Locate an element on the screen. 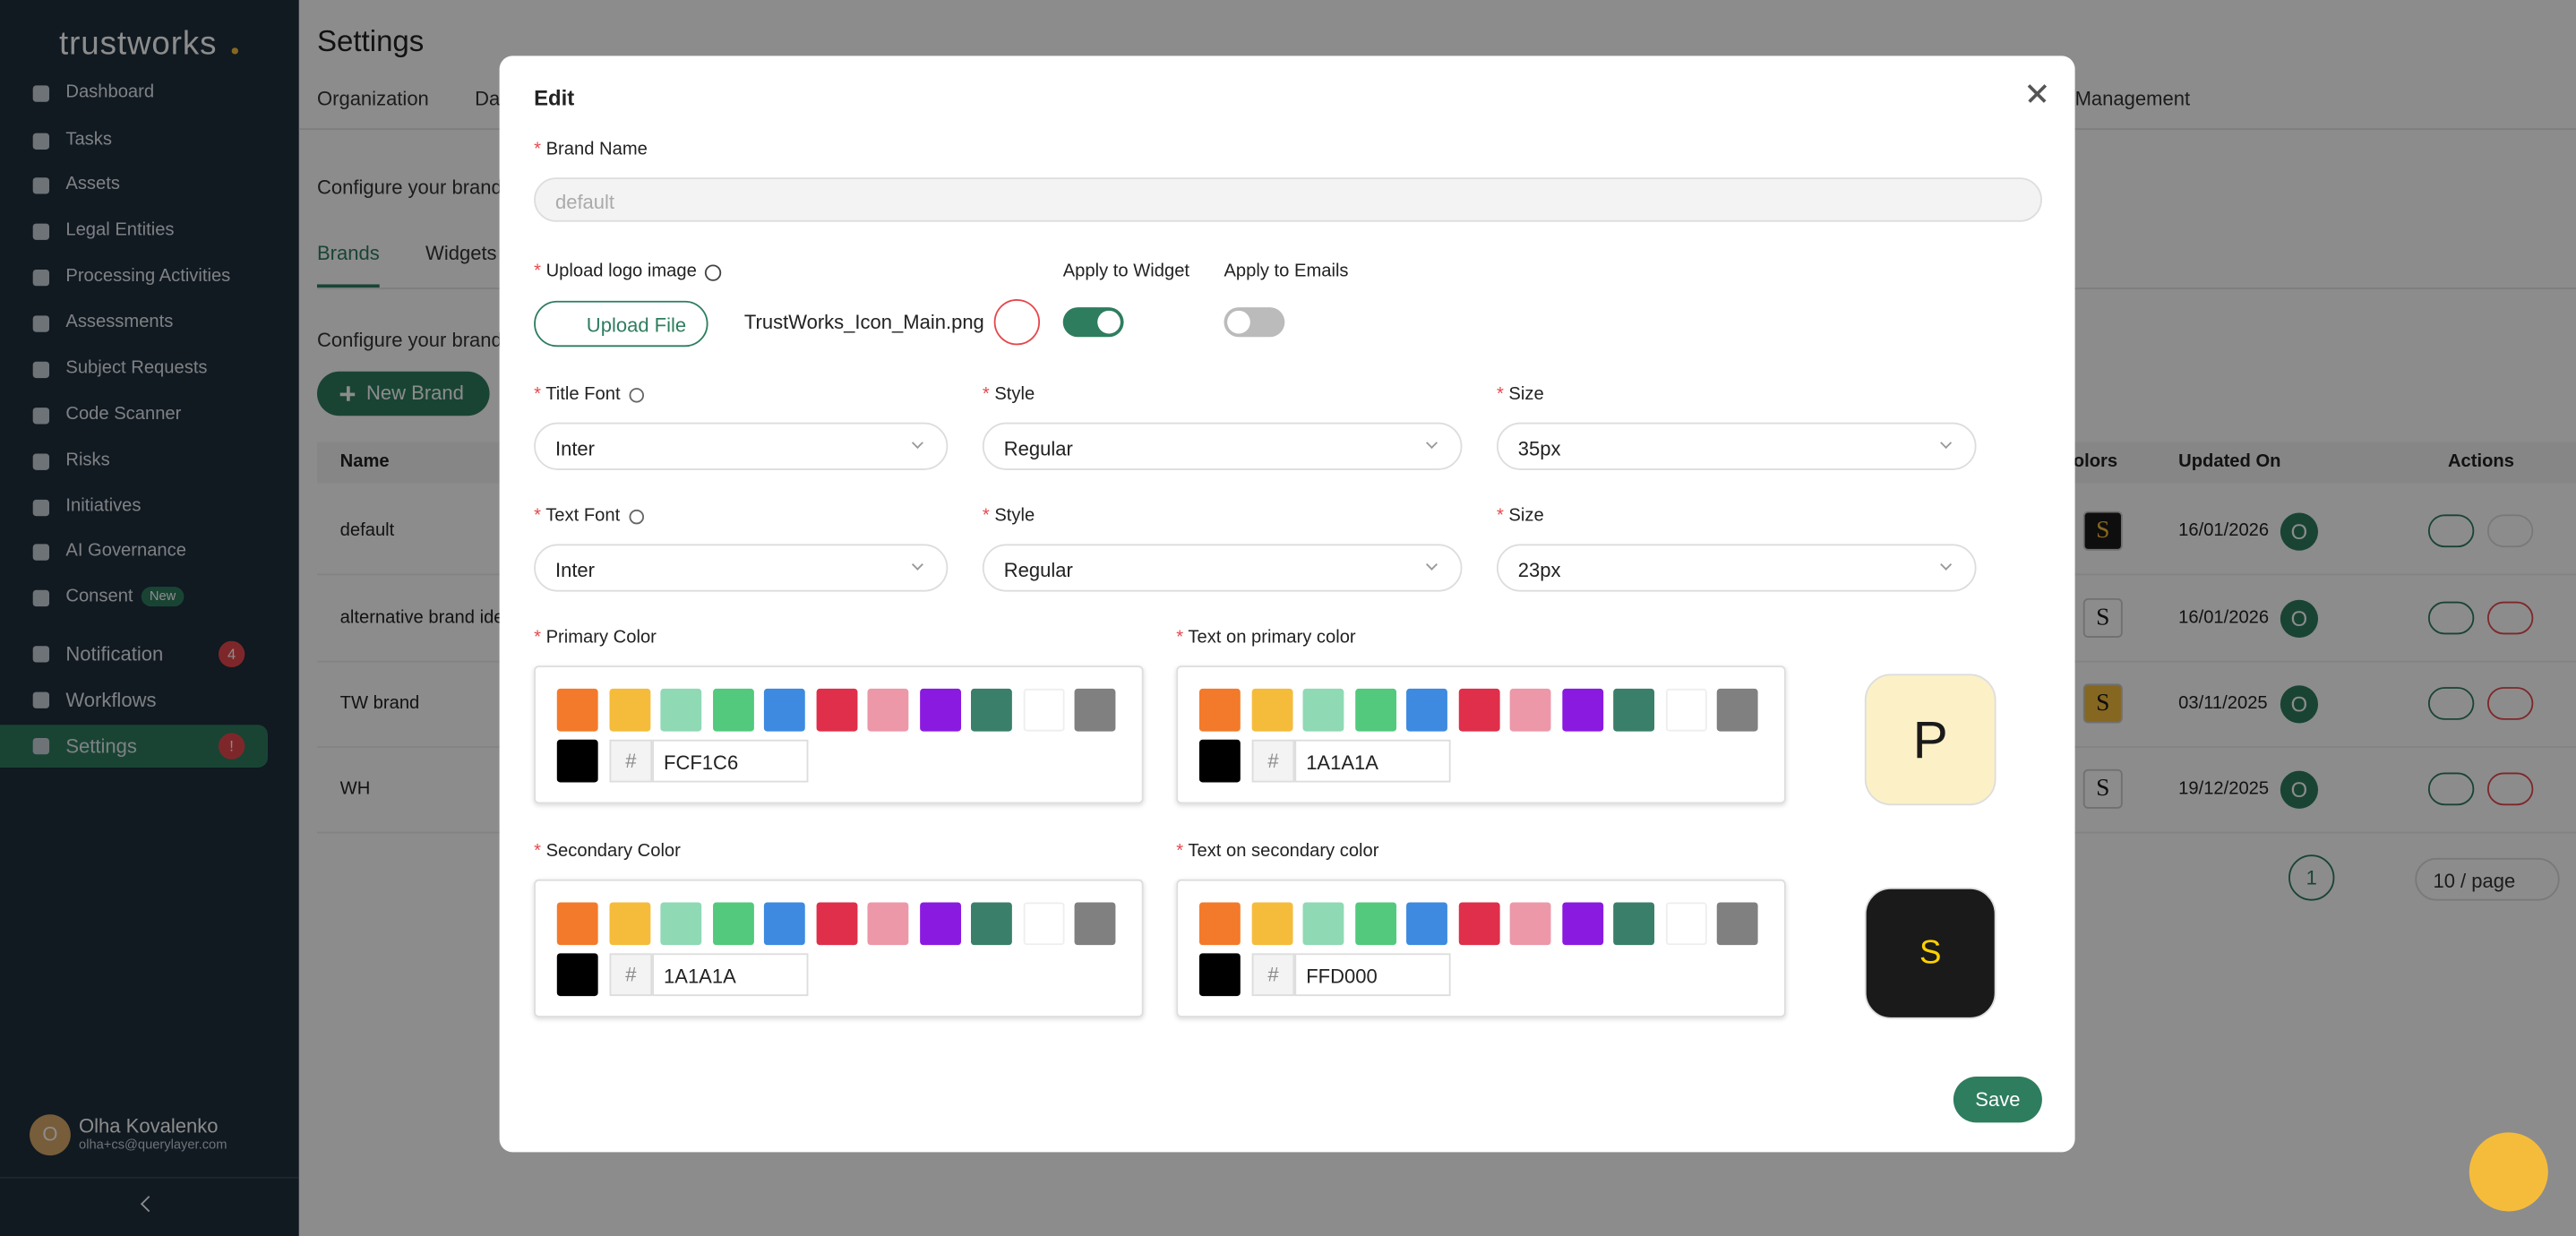 The image size is (2576, 1236). nav-item: Code Scanner is located at coordinates (123, 414).